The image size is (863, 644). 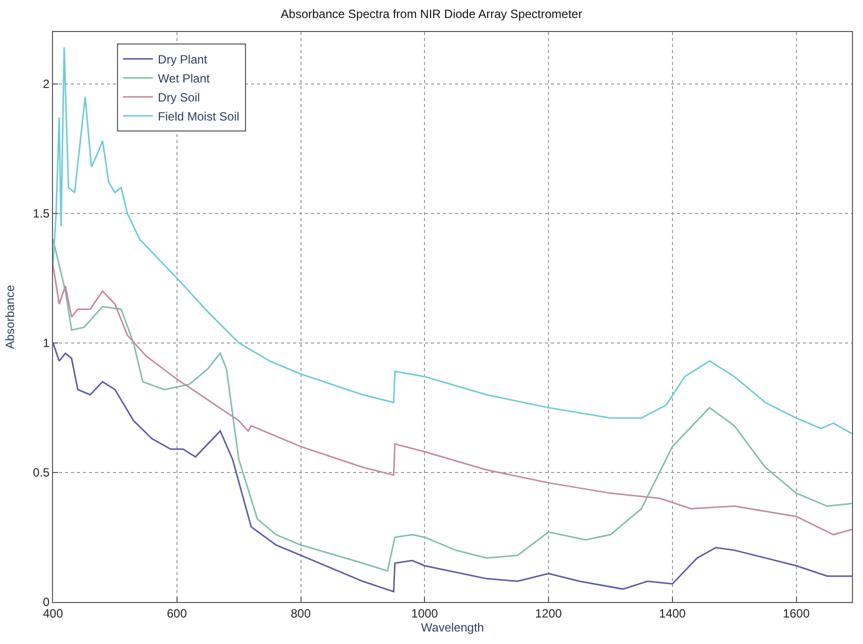 I want to click on x-tick-label: 1200, so click(x=548, y=613).